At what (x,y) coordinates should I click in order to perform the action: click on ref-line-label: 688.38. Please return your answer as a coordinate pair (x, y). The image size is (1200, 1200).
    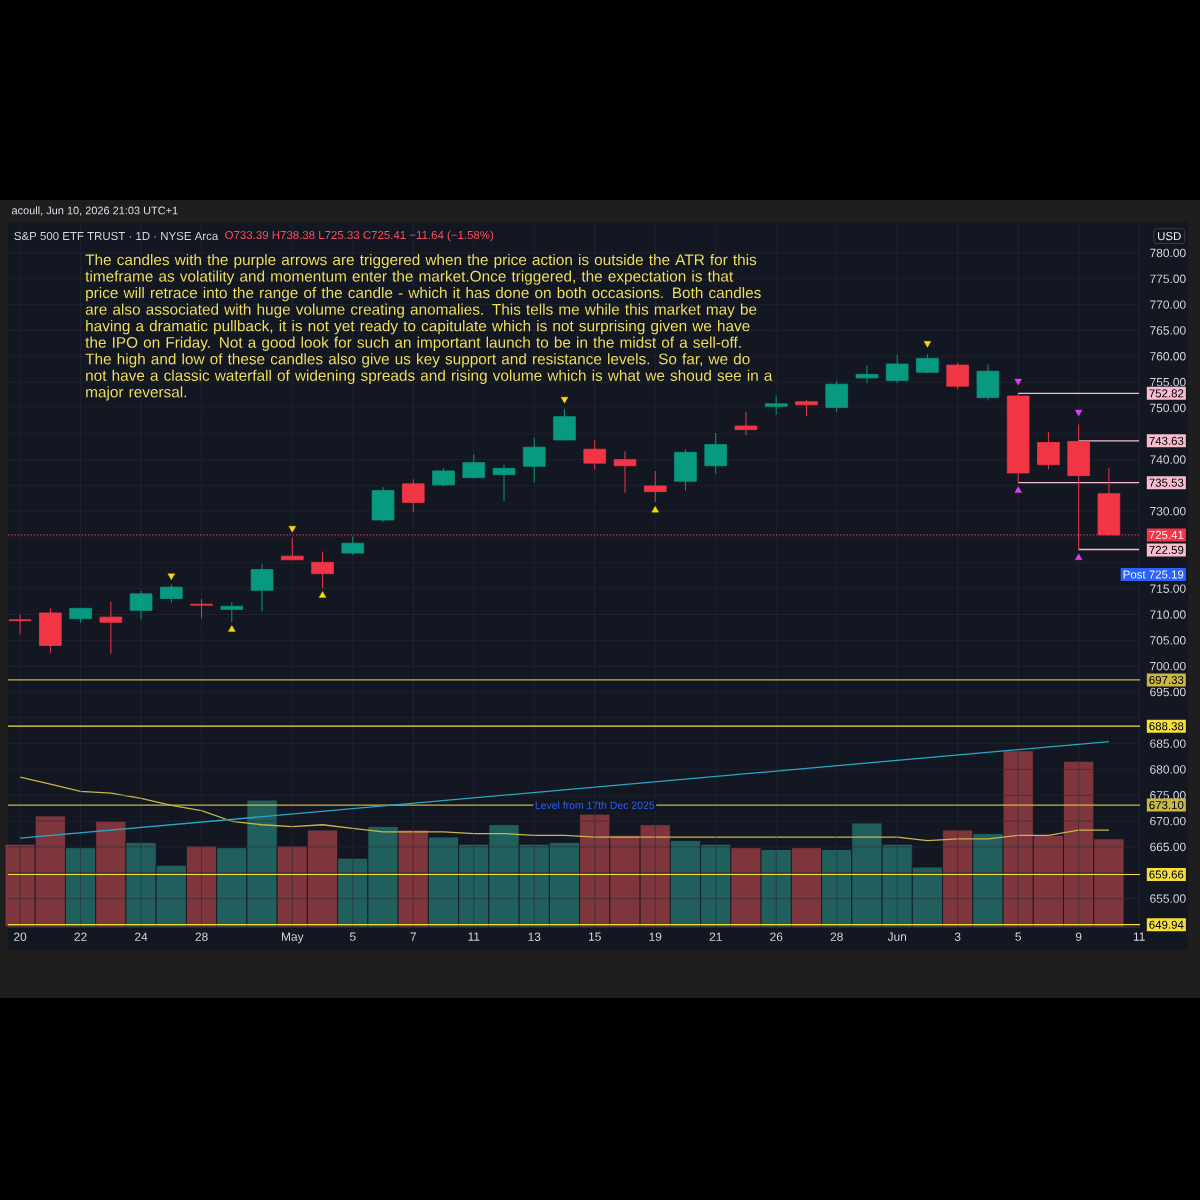
    Looking at the image, I should click on (1166, 726).